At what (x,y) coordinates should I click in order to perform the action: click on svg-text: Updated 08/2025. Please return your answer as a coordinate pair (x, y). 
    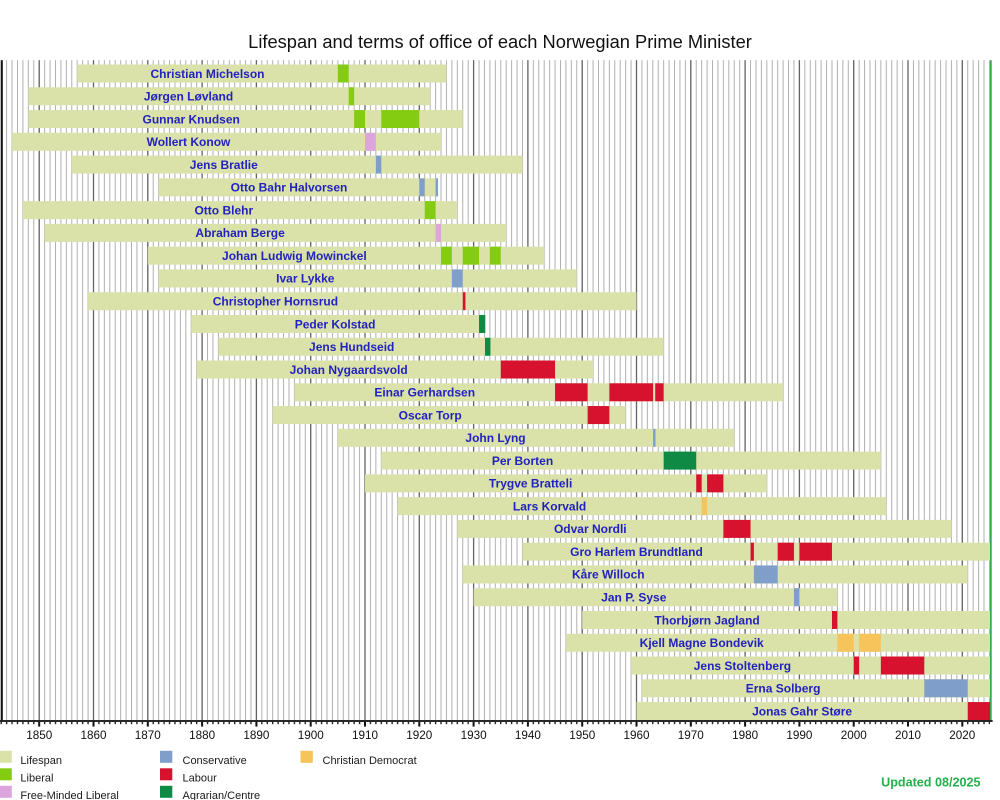
    Looking at the image, I should click on (930, 783).